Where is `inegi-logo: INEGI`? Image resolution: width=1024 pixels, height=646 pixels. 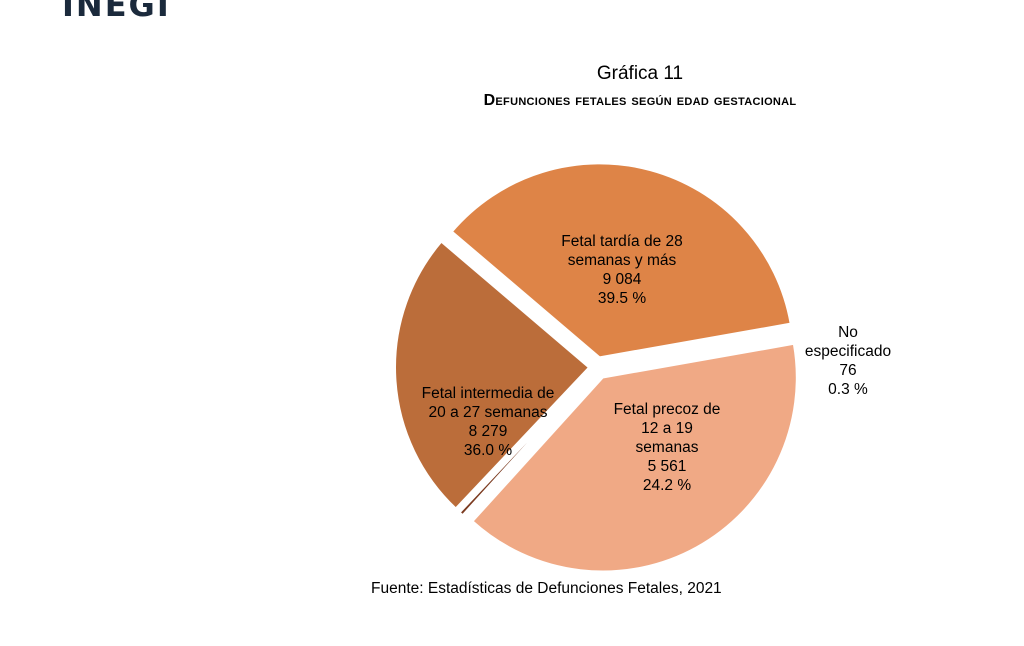
inegi-logo: INEGI is located at coordinates (116, 12).